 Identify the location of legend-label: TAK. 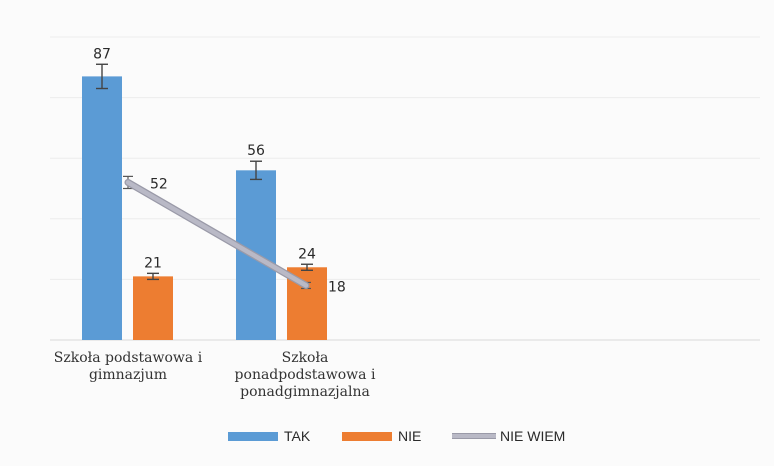
(297, 436).